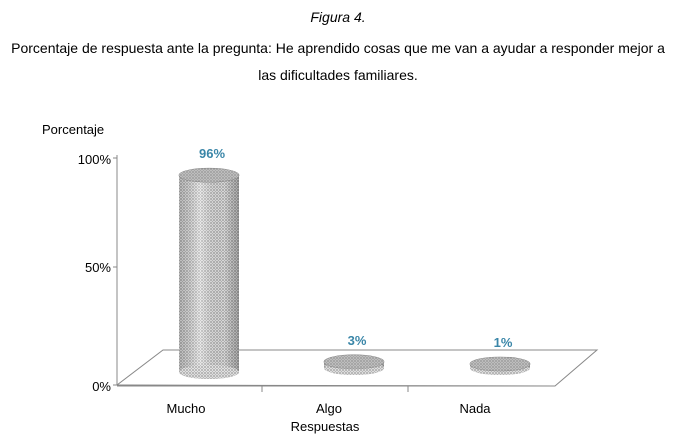 The width and height of the screenshot is (676, 441). Describe the element at coordinates (185, 408) in the screenshot. I see `category-label-mucho: Mucho` at that location.